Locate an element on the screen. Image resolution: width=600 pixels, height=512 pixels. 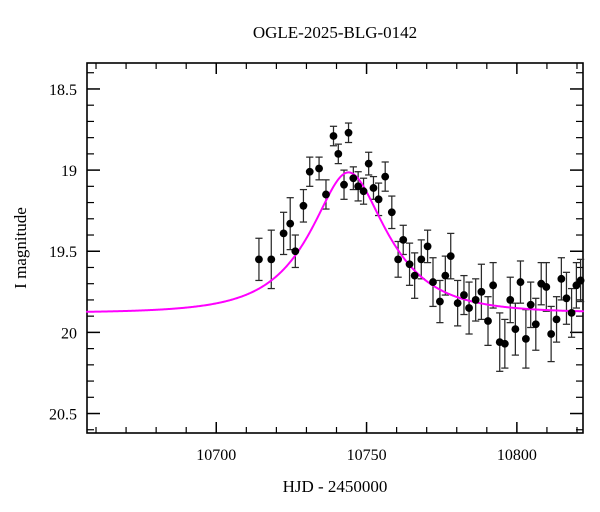
x-tick-label: 10750 is located at coordinates (367, 455).